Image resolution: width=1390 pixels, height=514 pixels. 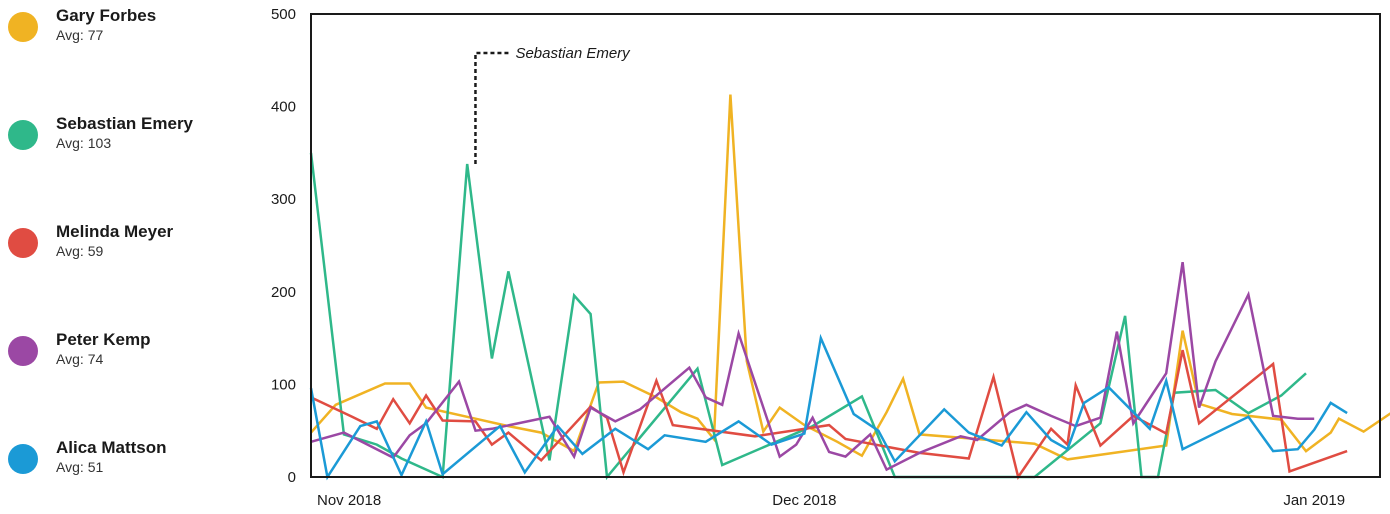 I want to click on legend-item-melinda-meyer: Melinda Meyer Avg: 59, so click(x=90, y=241).